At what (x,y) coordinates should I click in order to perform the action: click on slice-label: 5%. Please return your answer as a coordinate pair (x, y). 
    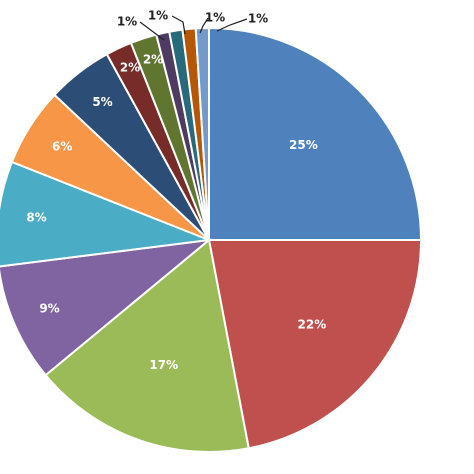
    Looking at the image, I should click on (102, 102).